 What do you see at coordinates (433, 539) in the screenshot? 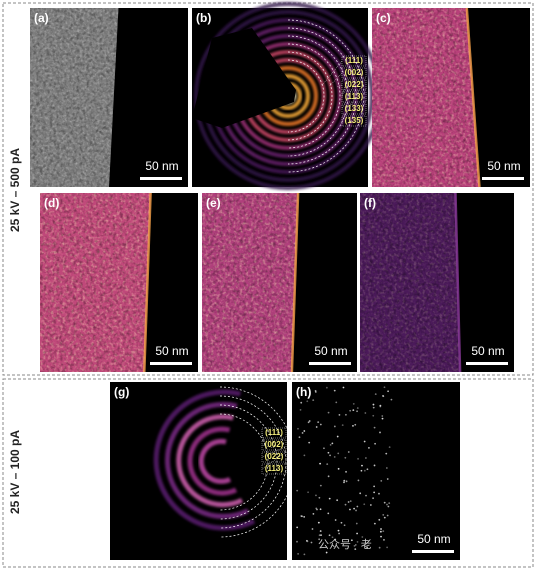
I see `scale-bar-label: 50 nm` at bounding box center [433, 539].